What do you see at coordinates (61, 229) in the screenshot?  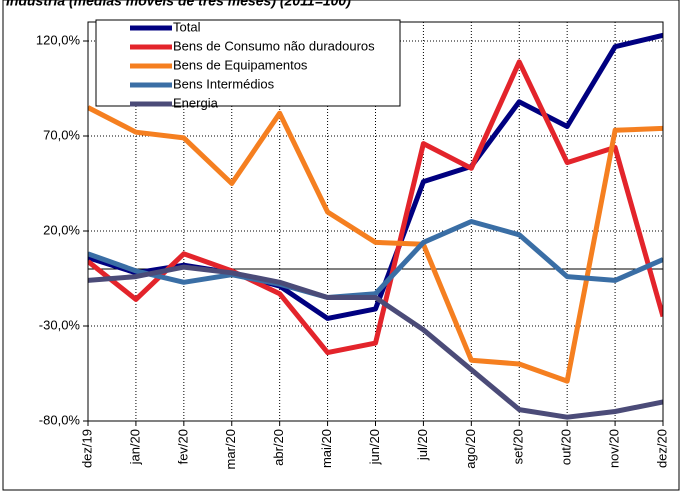 I see `y-tick-label: 20,0%` at bounding box center [61, 229].